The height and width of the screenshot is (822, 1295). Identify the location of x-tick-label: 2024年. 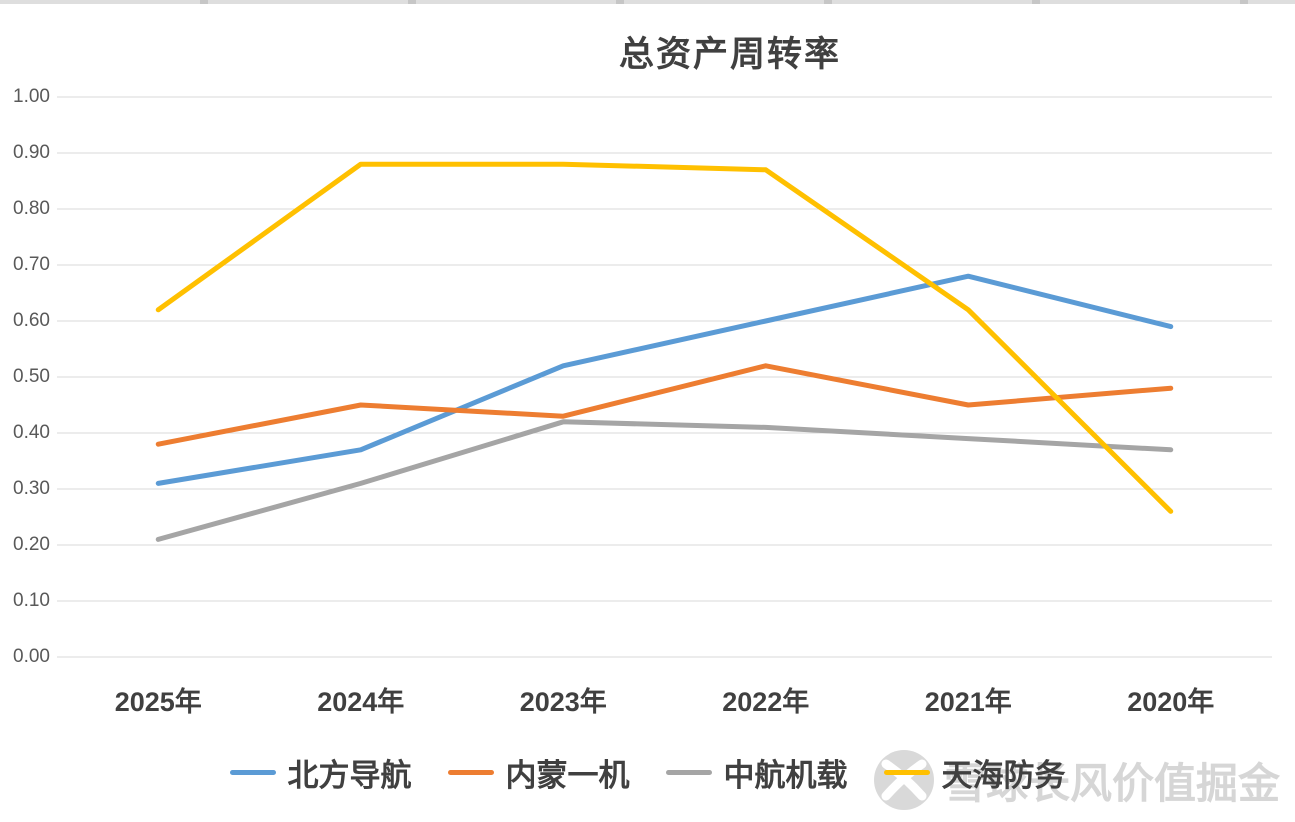
(361, 702).